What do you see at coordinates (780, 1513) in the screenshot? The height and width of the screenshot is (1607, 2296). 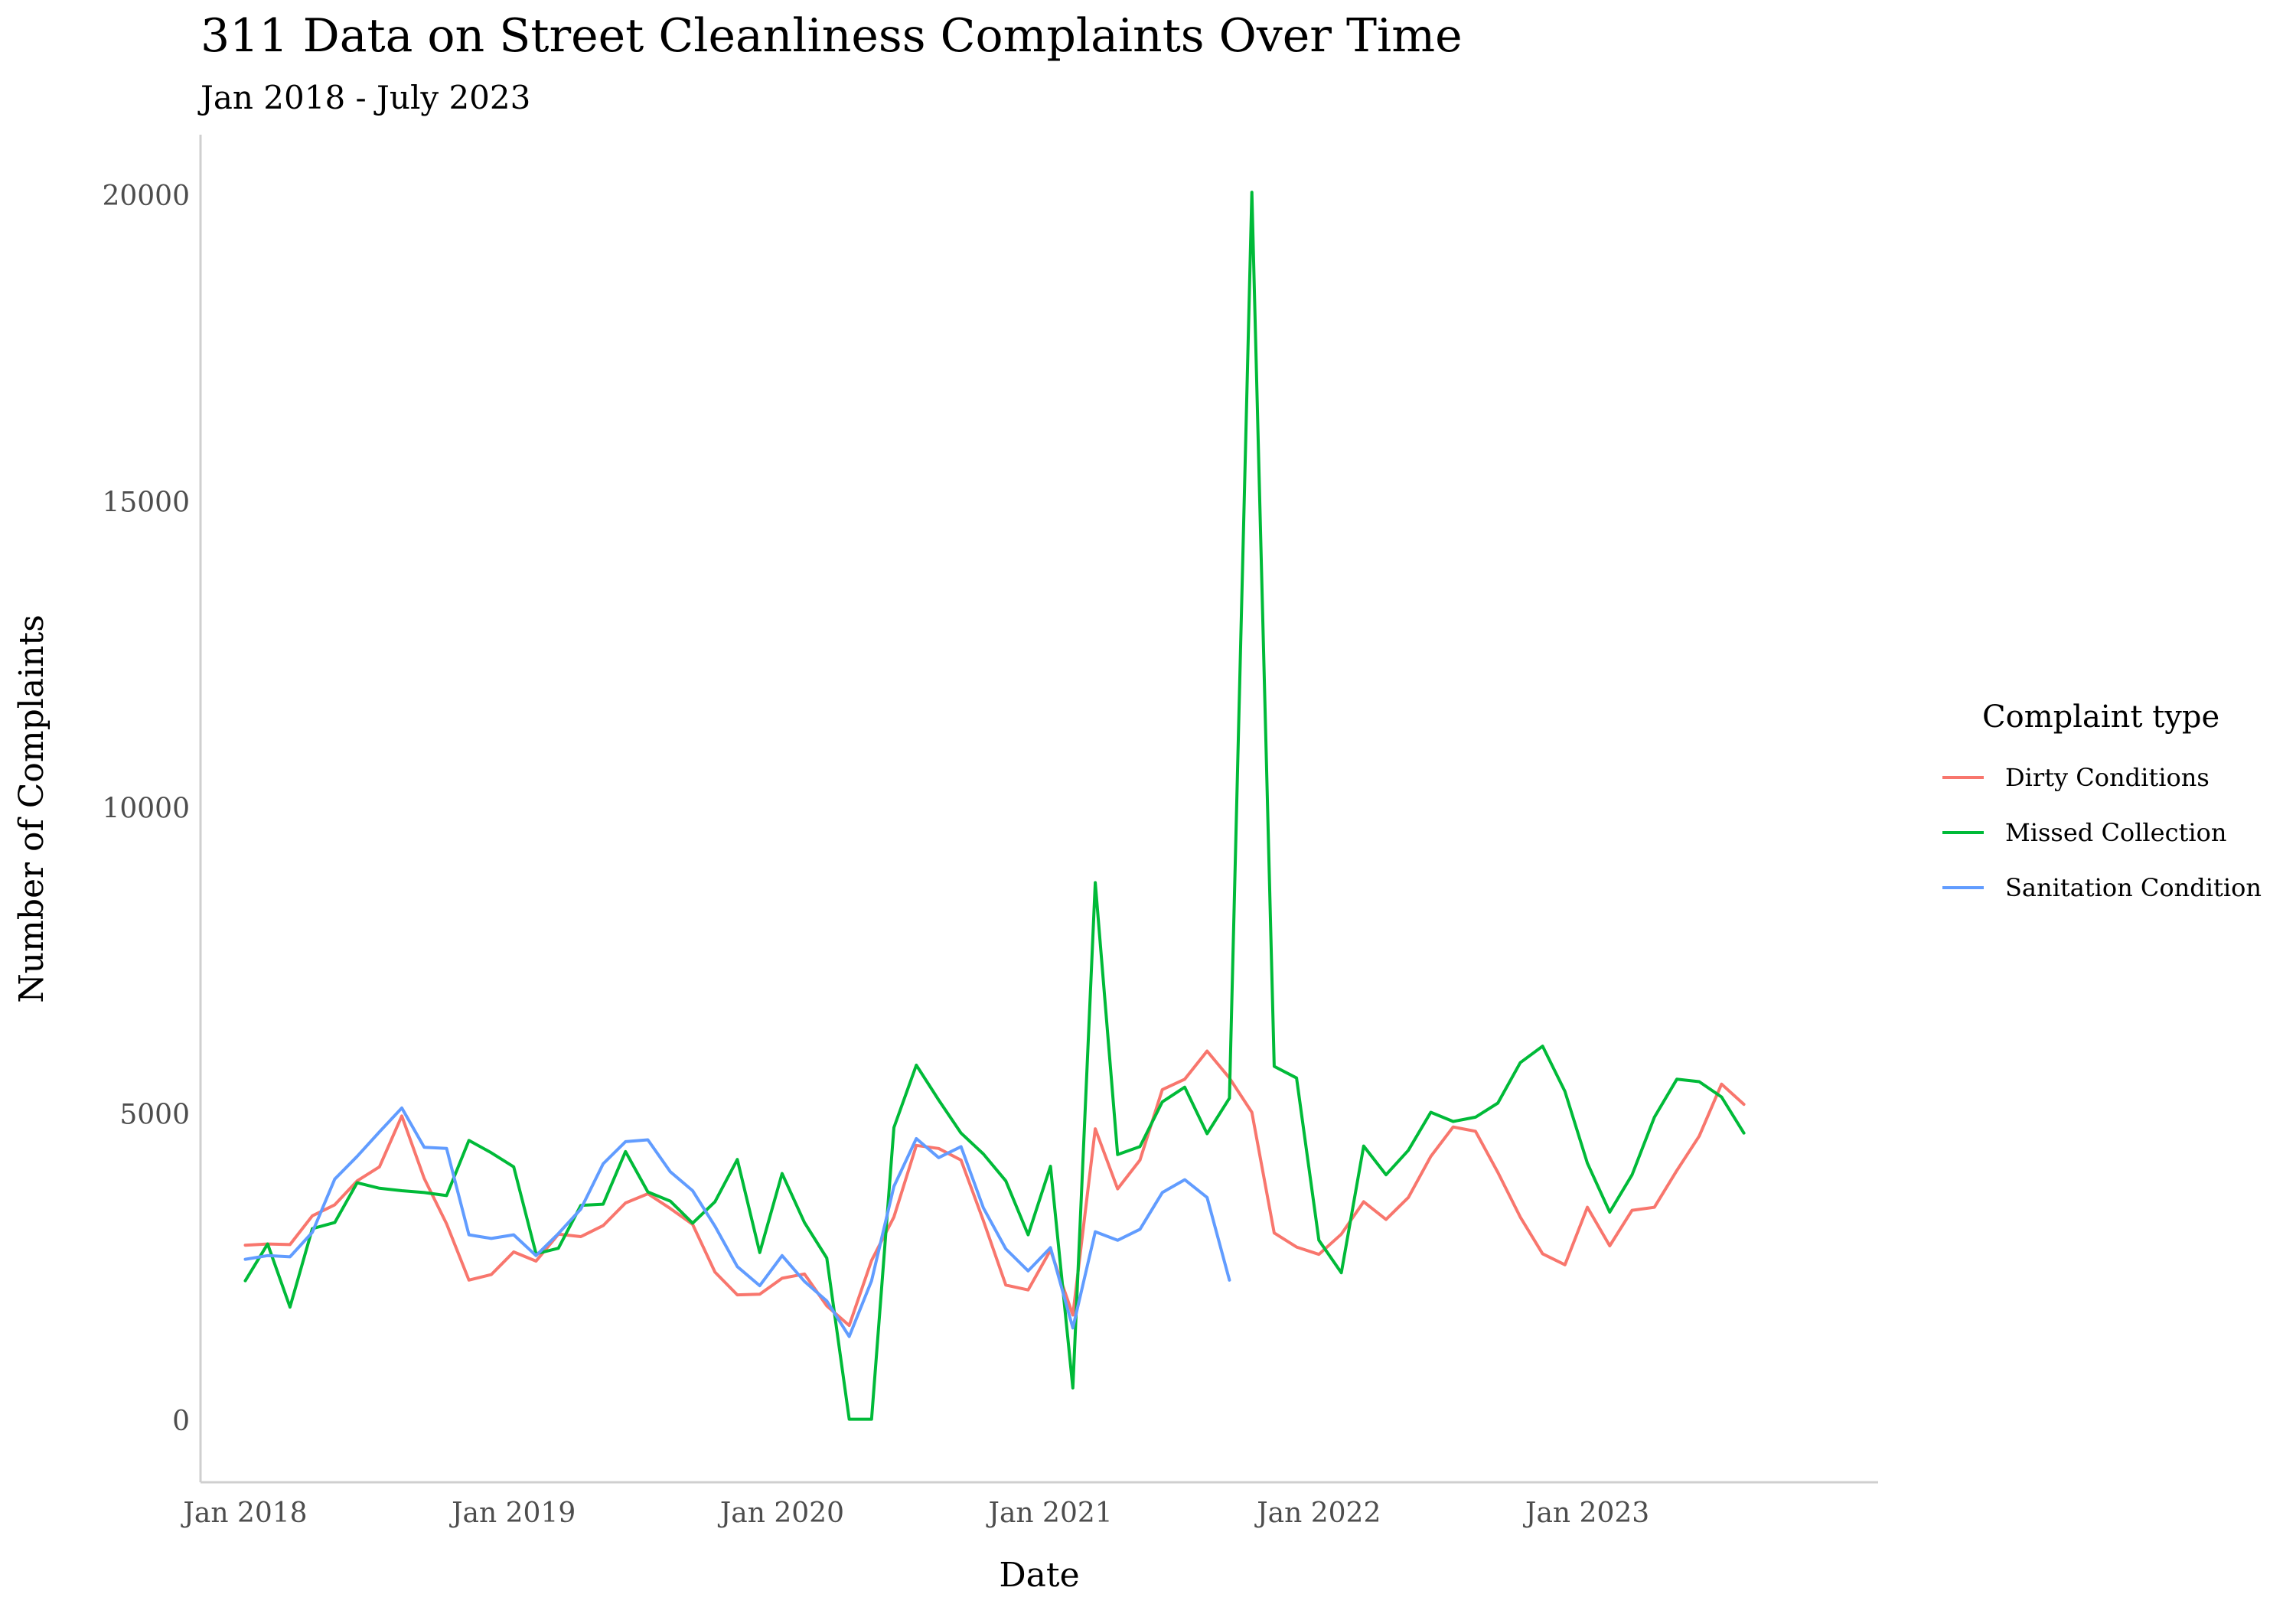 I see `x-tick-label: Jan 2020` at bounding box center [780, 1513].